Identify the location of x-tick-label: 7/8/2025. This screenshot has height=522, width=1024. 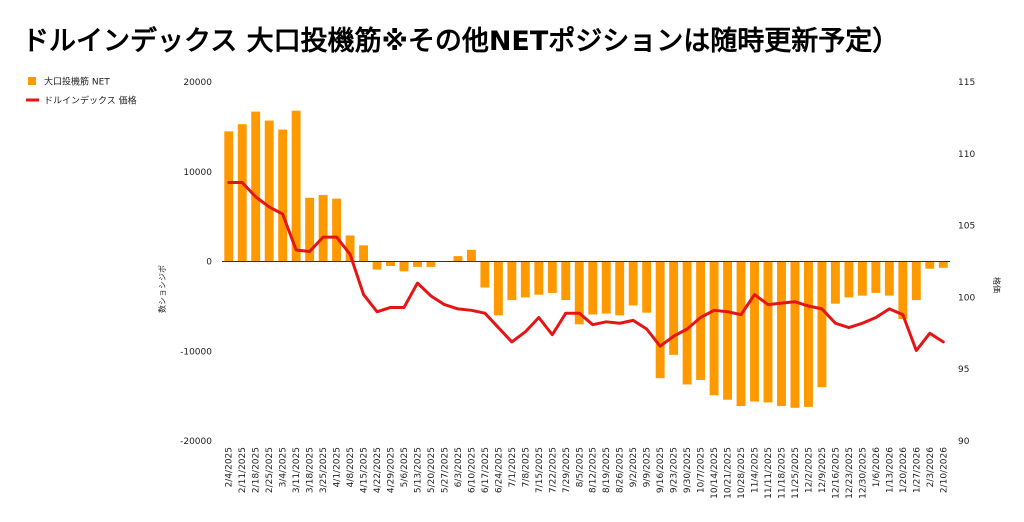
(526, 467).